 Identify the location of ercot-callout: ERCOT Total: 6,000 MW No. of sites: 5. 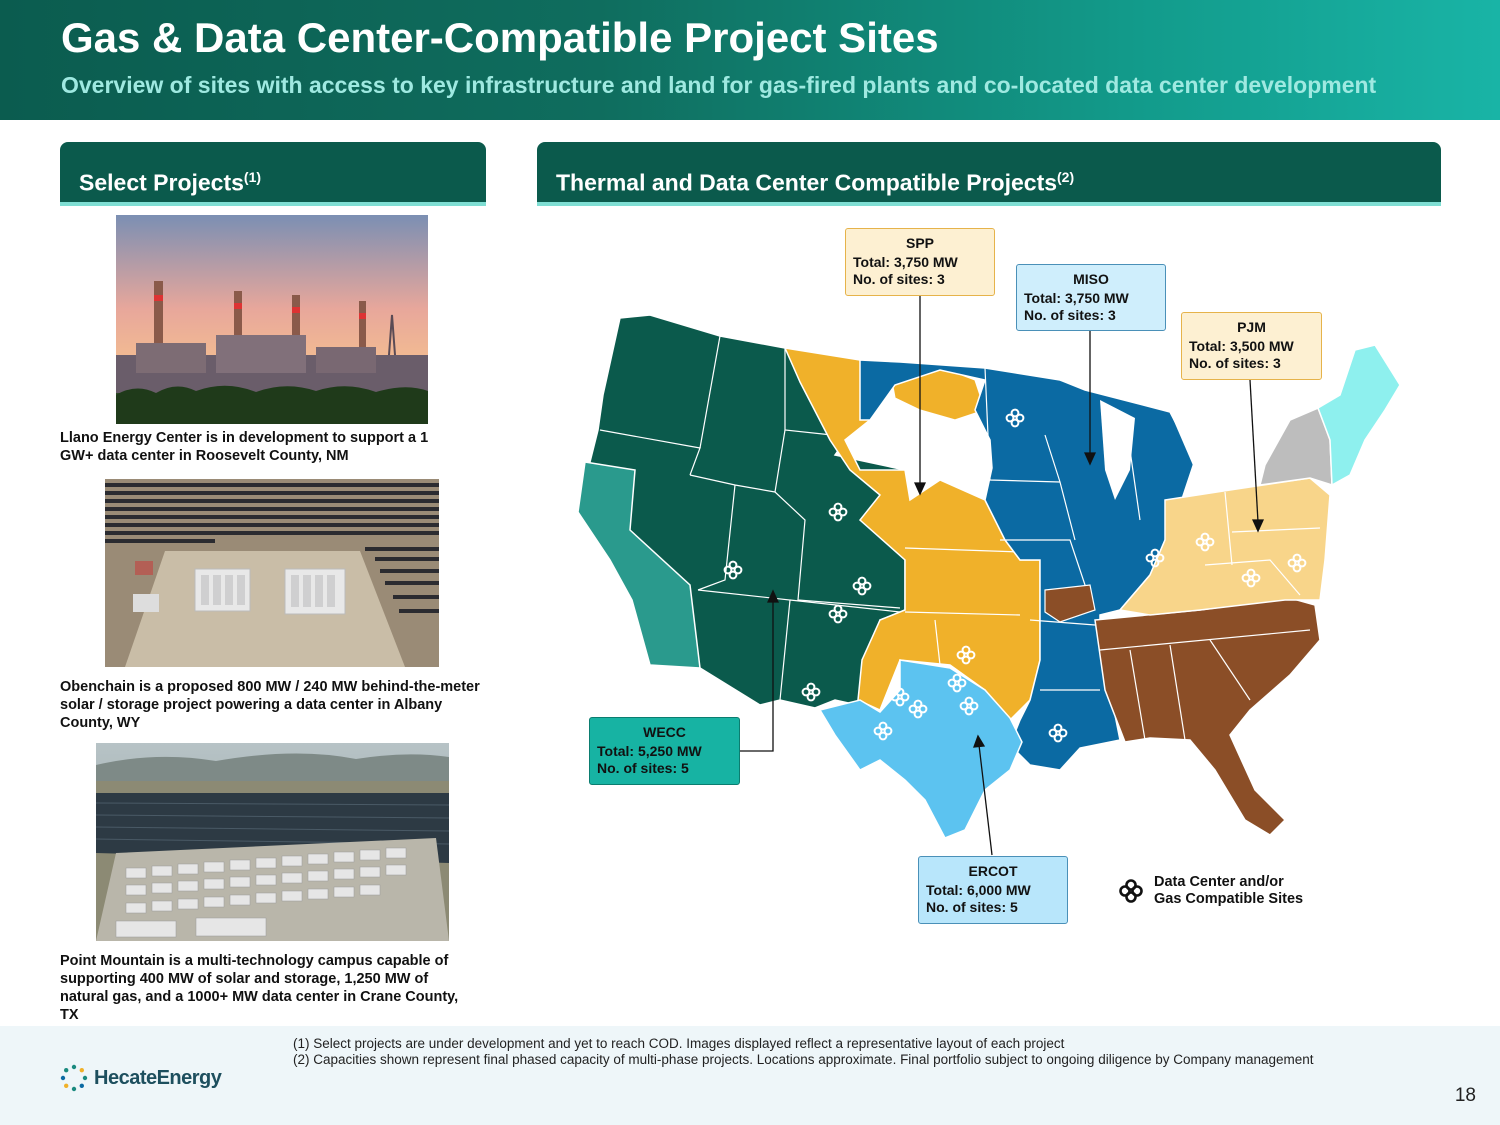
(993, 890).